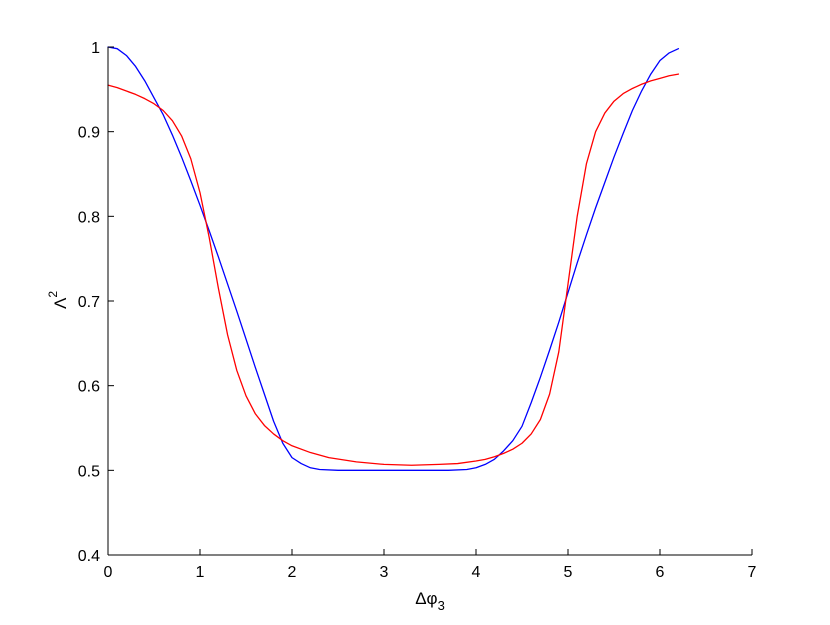 This screenshot has width=830, height=625. Describe the element at coordinates (441, 605) in the screenshot. I see `x-axis-label-subscript: 3` at that location.